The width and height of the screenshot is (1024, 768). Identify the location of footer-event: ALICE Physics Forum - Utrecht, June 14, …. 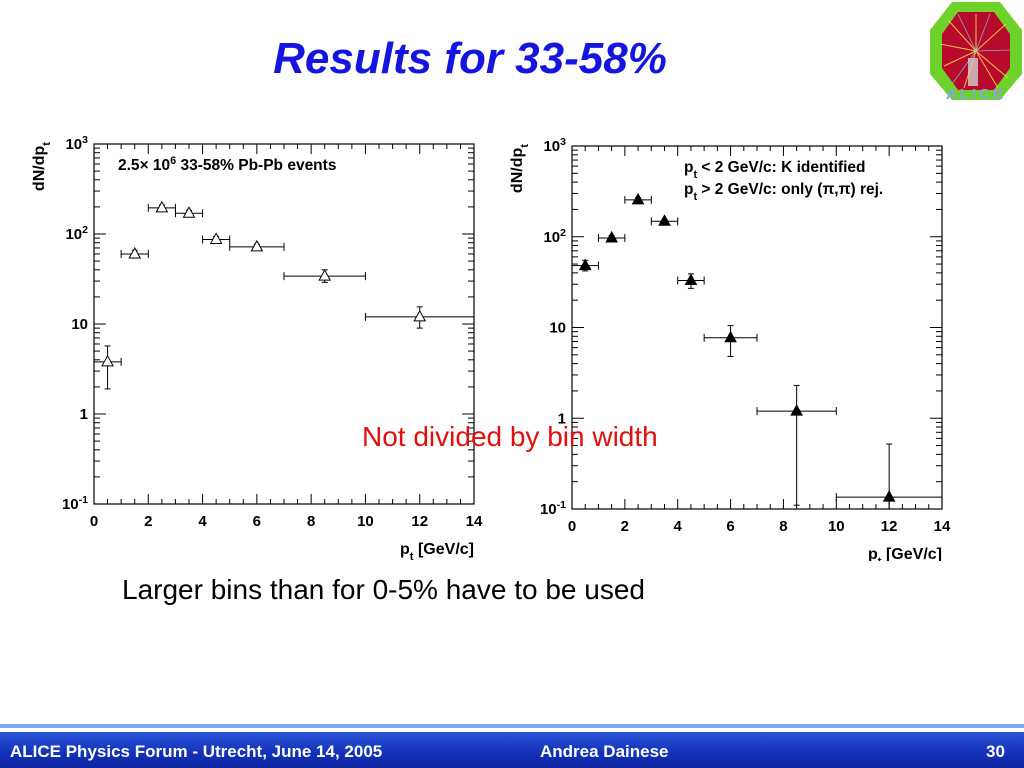
(196, 751).